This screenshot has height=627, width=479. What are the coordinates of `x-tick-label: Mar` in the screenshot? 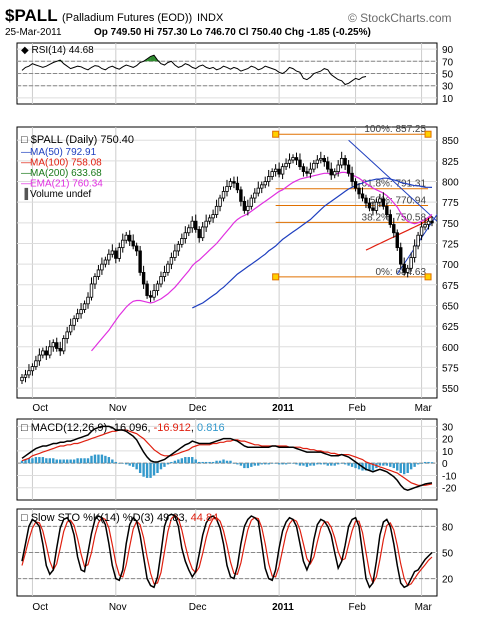 It's located at (424, 408).